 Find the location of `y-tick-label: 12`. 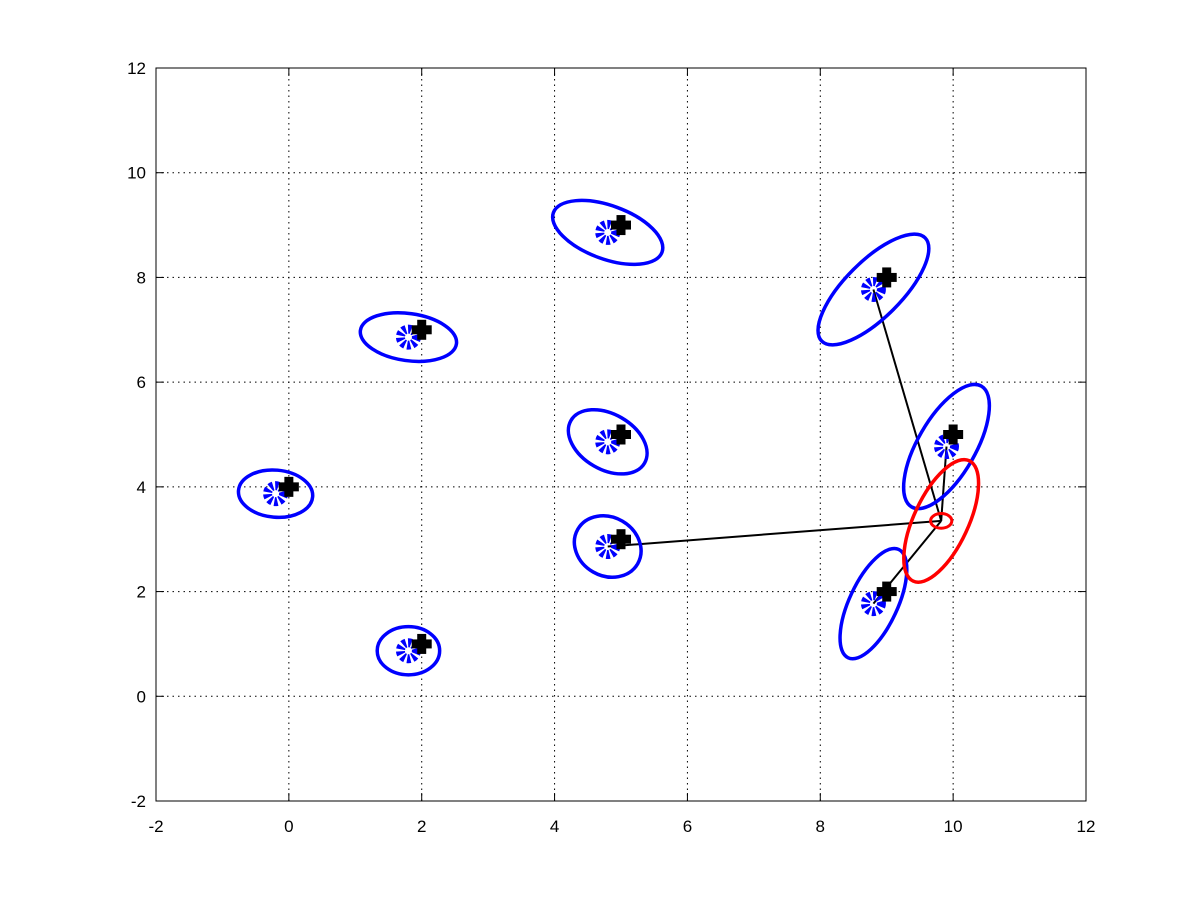

y-tick-label: 12 is located at coordinates (136, 68).